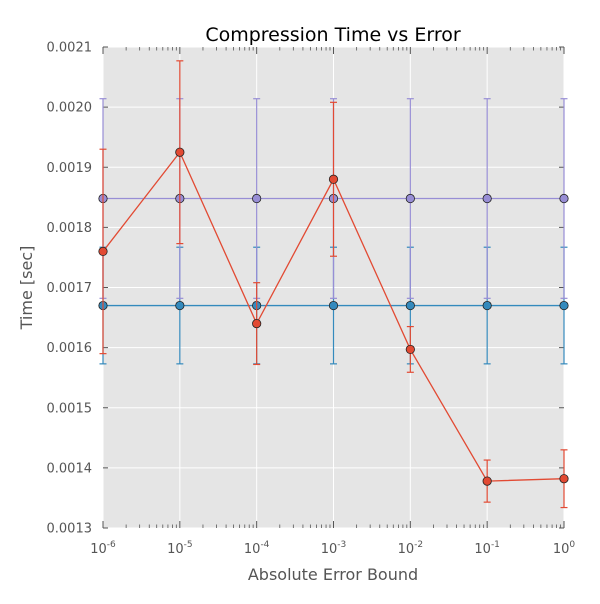 The width and height of the screenshot is (600, 604). What do you see at coordinates (70, 48) in the screenshot?
I see `y-tick-label: 0.0021` at bounding box center [70, 48].